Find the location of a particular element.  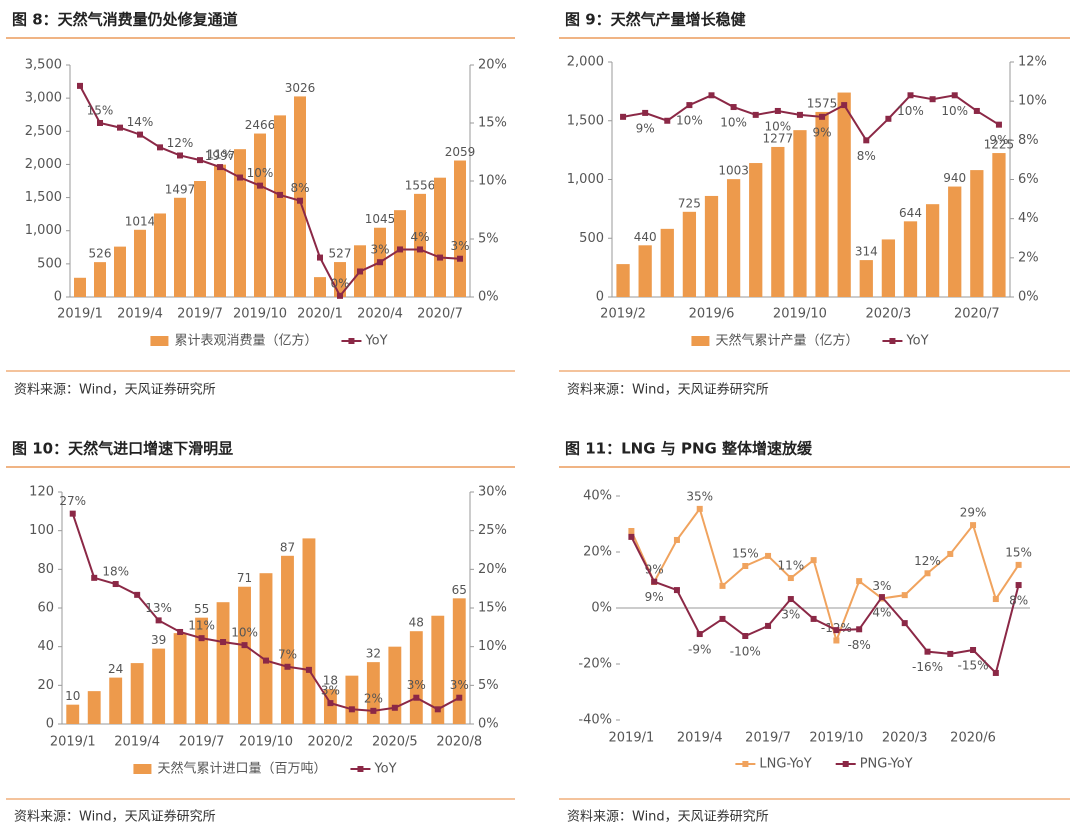

line-label: -8% is located at coordinates (858, 645).